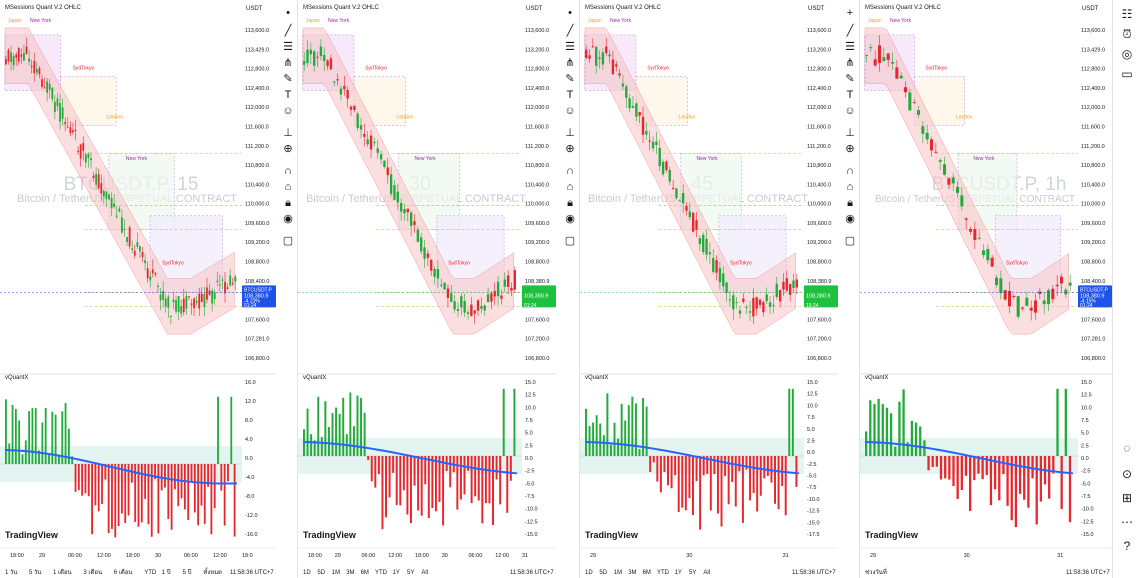 The image size is (1140, 578). I want to click on price-scale-label: 106,800.0, so click(537, 359).